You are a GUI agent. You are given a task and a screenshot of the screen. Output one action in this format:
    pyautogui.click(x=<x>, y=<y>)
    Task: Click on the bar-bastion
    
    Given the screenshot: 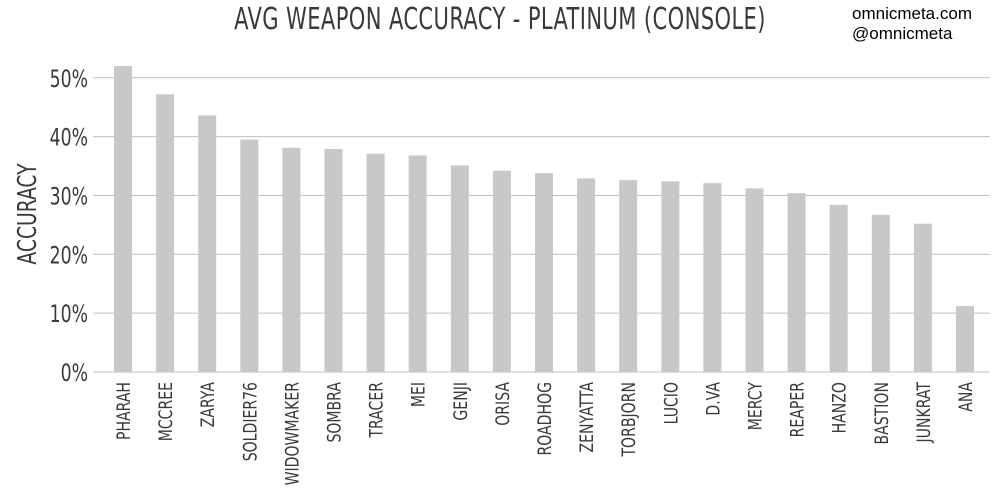 What is the action you would take?
    pyautogui.click(x=880, y=293)
    